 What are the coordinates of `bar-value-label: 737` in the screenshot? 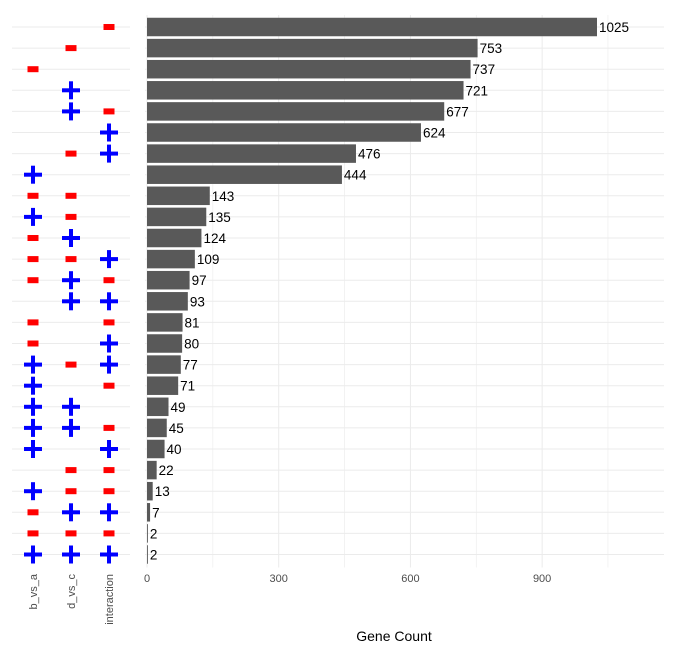 It's located at (484, 69).